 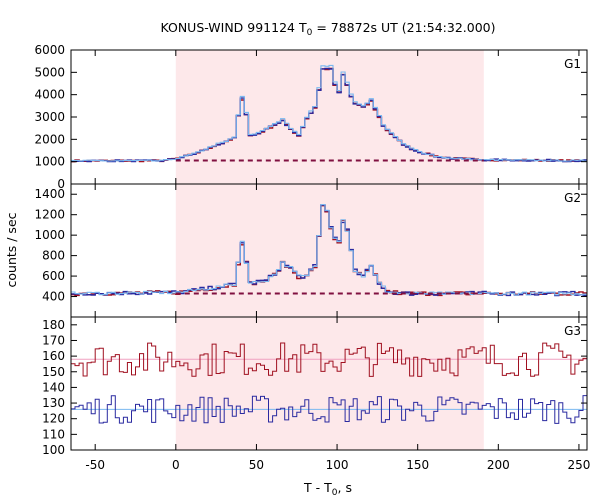 I want to click on y-tick-label: 170, so click(x=53, y=340).